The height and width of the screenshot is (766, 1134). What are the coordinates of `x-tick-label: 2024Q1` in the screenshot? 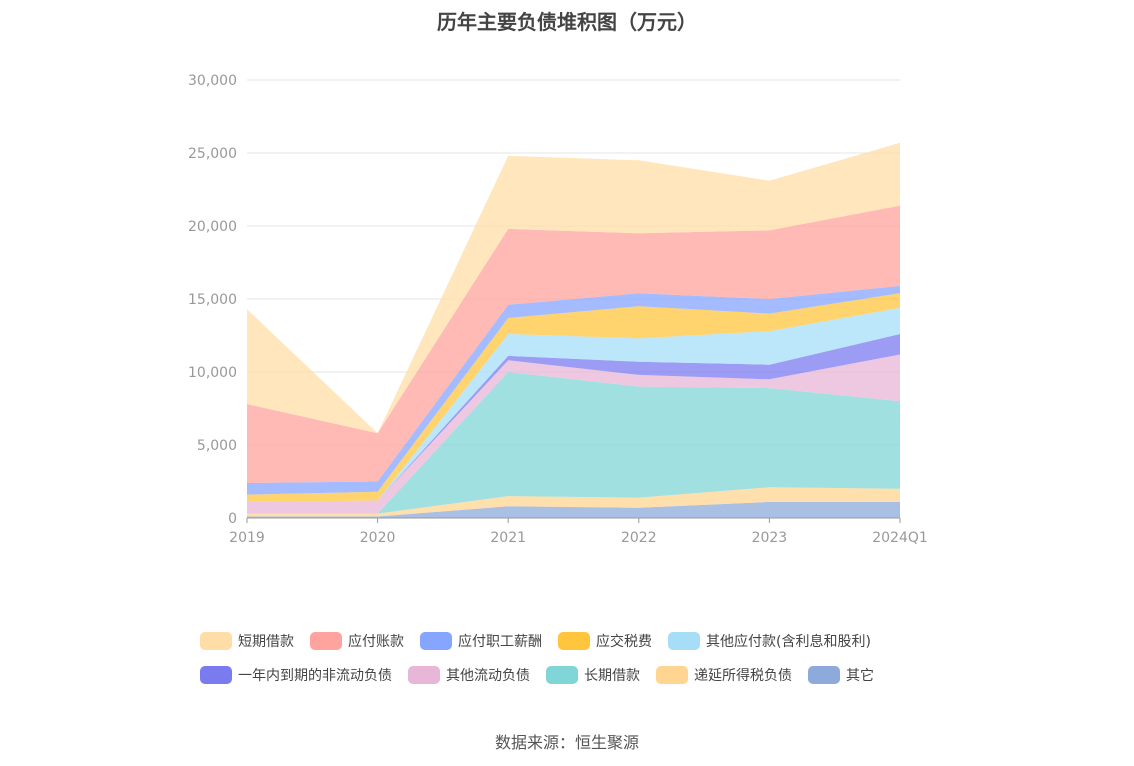 It's located at (900, 538).